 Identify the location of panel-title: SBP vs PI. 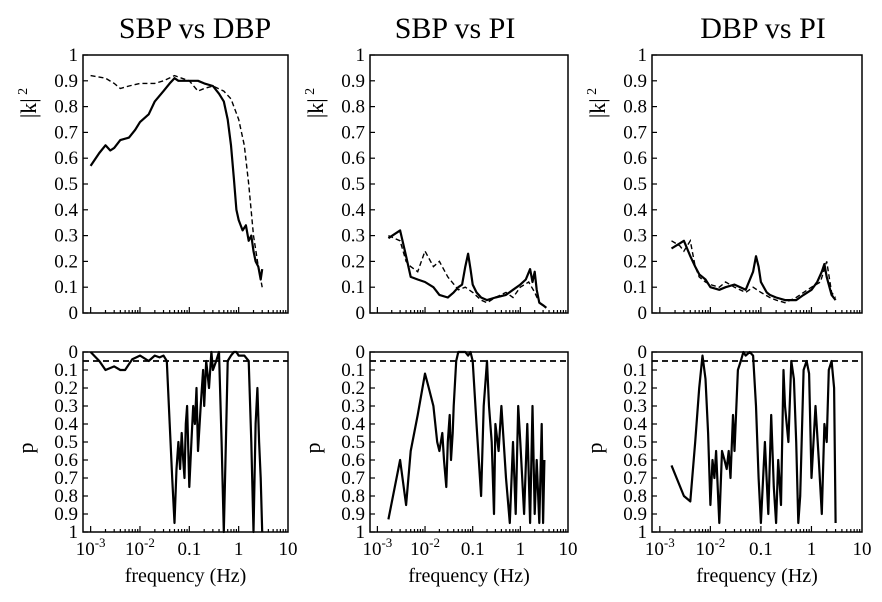
(455, 28).